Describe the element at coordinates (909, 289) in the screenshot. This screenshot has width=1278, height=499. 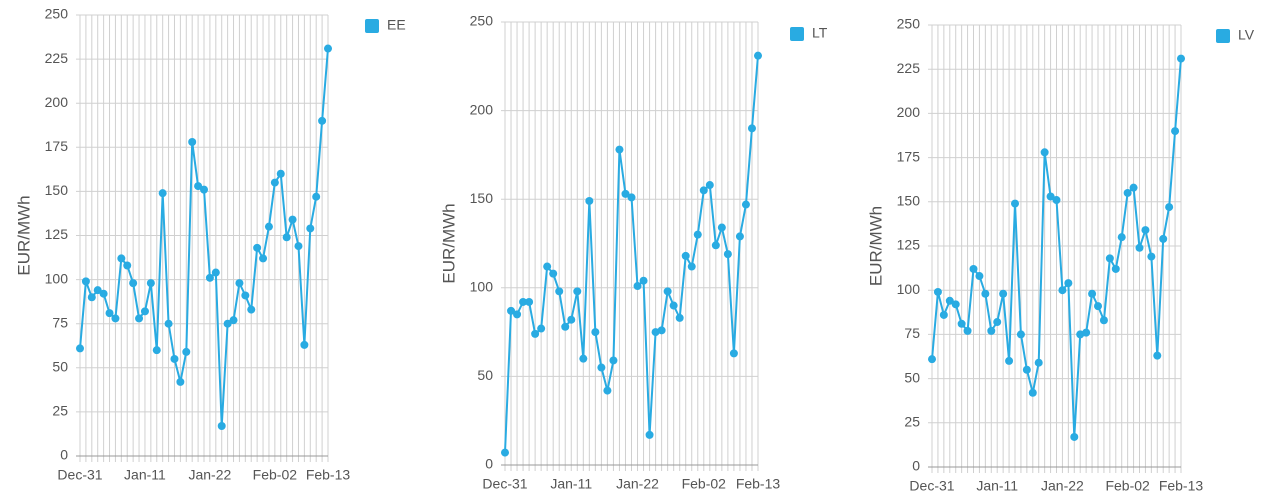
I see `y-tick-label: 100` at that location.